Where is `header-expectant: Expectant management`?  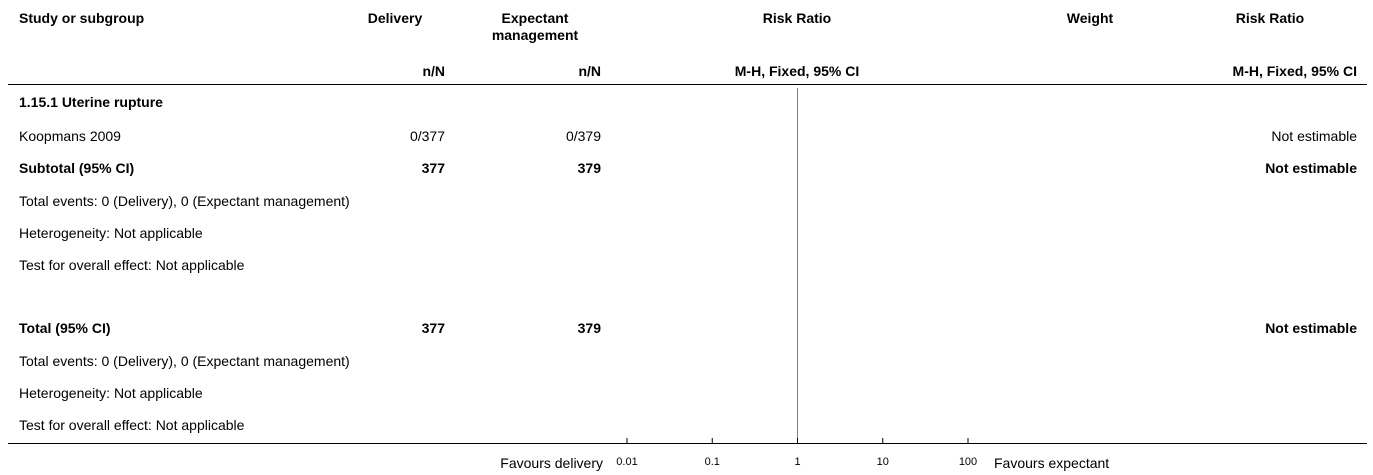
header-expectant: Expectant management is located at coordinates (535, 27).